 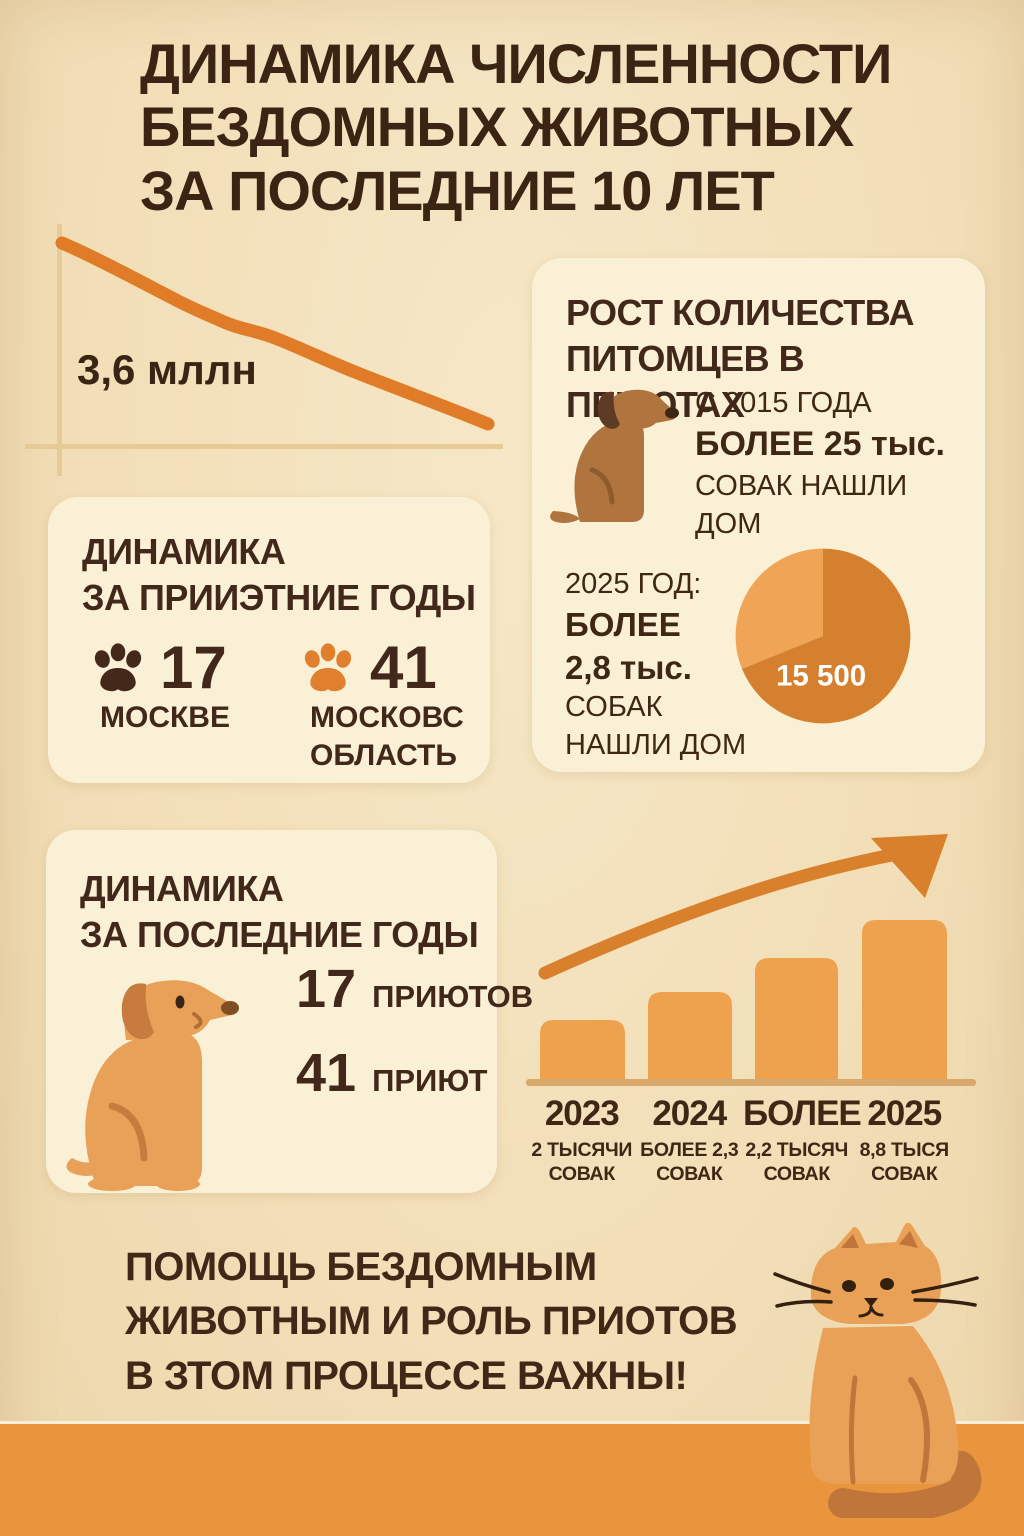 What do you see at coordinates (797, 1173) in the screenshot?
I see `bar-sub-bolee-line-2: СОВАК` at bounding box center [797, 1173].